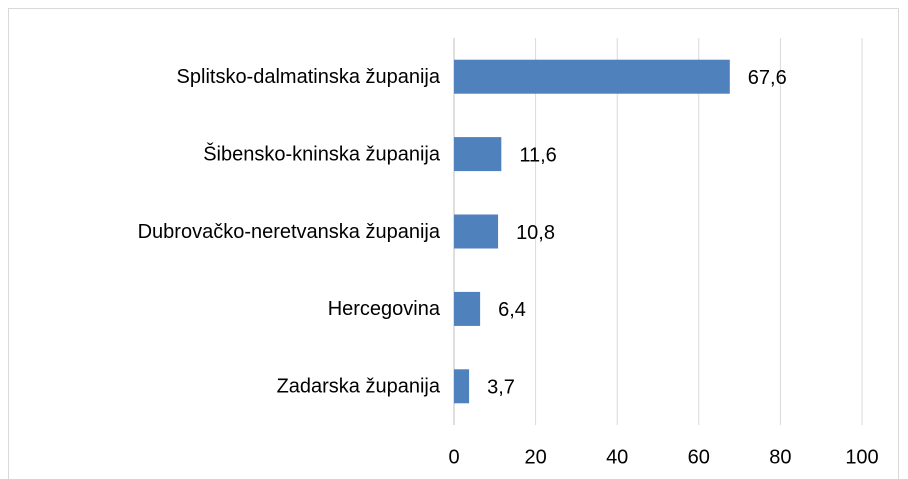 The width and height of the screenshot is (908, 479). Describe the element at coordinates (767, 78) in the screenshot. I see `value-label: 67,6` at that location.